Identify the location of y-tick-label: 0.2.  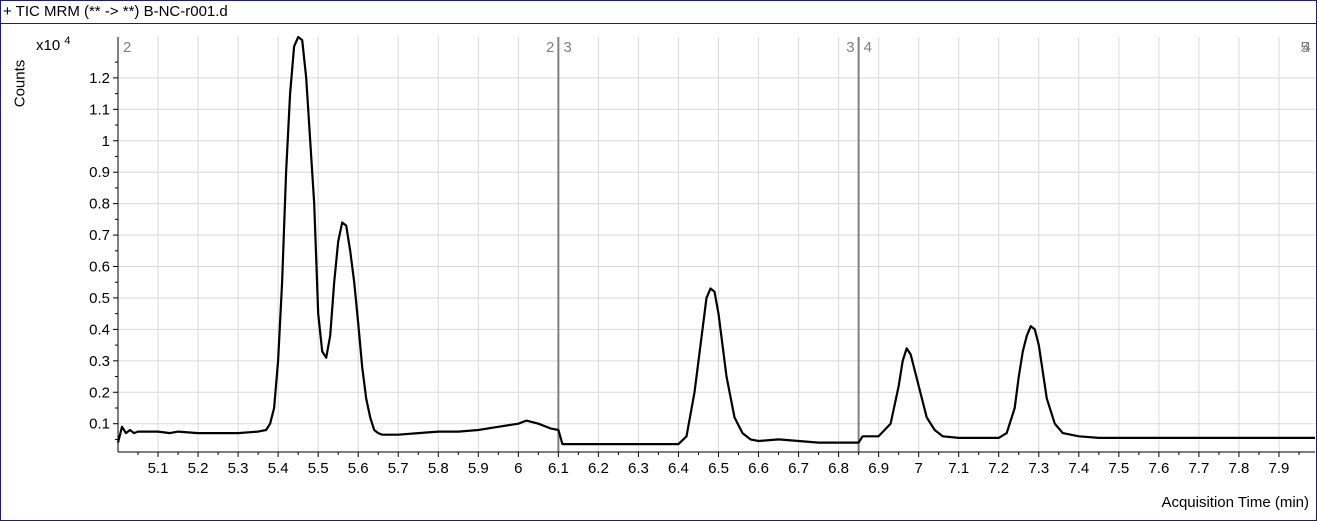
(99, 392).